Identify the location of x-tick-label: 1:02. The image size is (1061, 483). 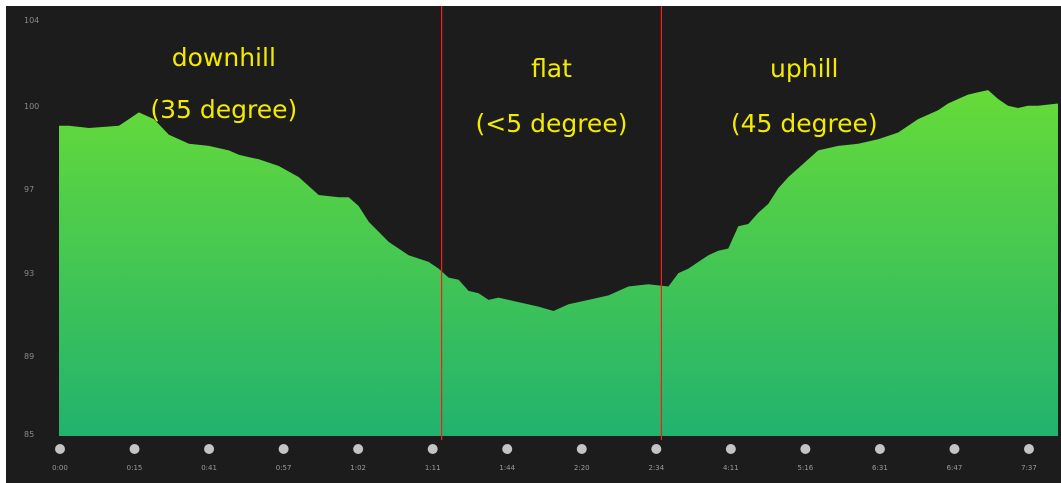
(358, 468).